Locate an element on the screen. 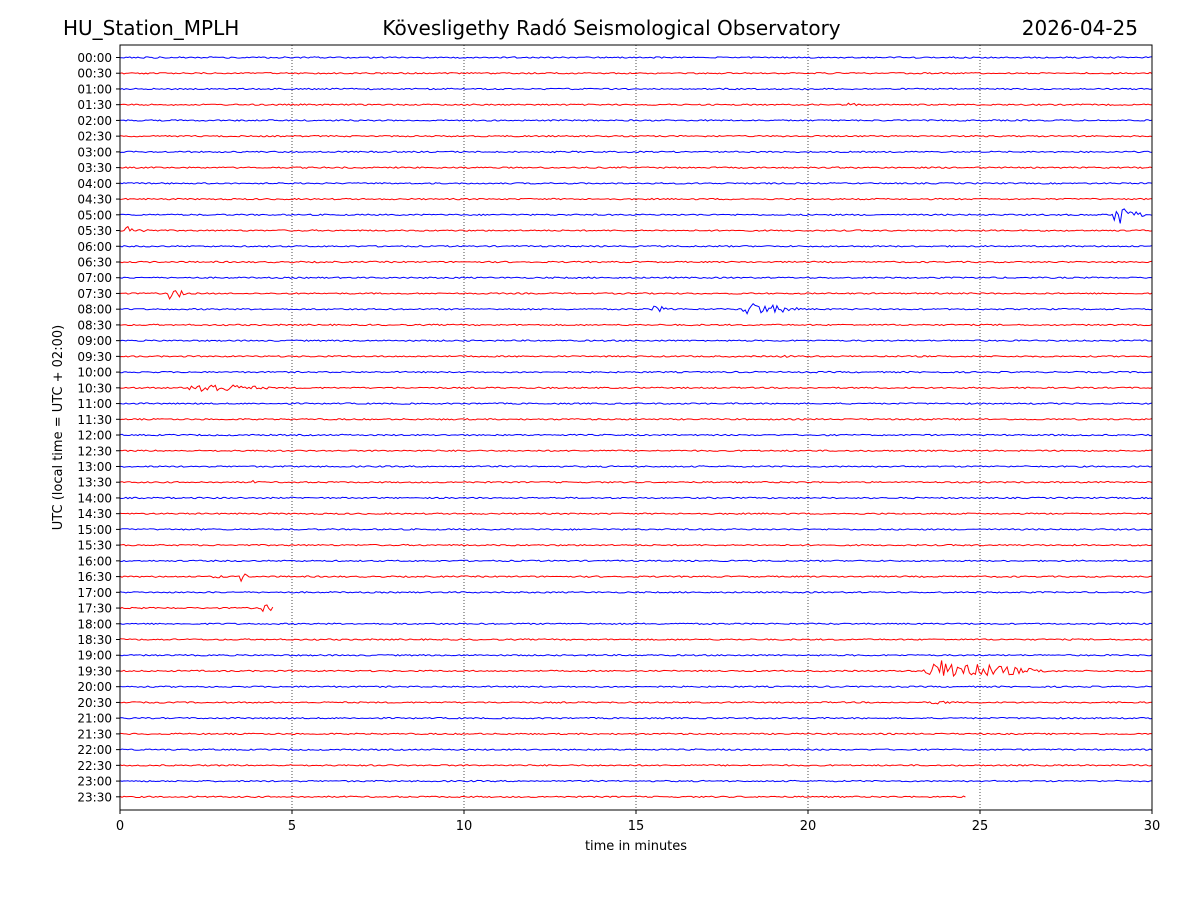 This screenshot has height=900, width=1200. x-axis-label: time in minutes is located at coordinates (636, 846).